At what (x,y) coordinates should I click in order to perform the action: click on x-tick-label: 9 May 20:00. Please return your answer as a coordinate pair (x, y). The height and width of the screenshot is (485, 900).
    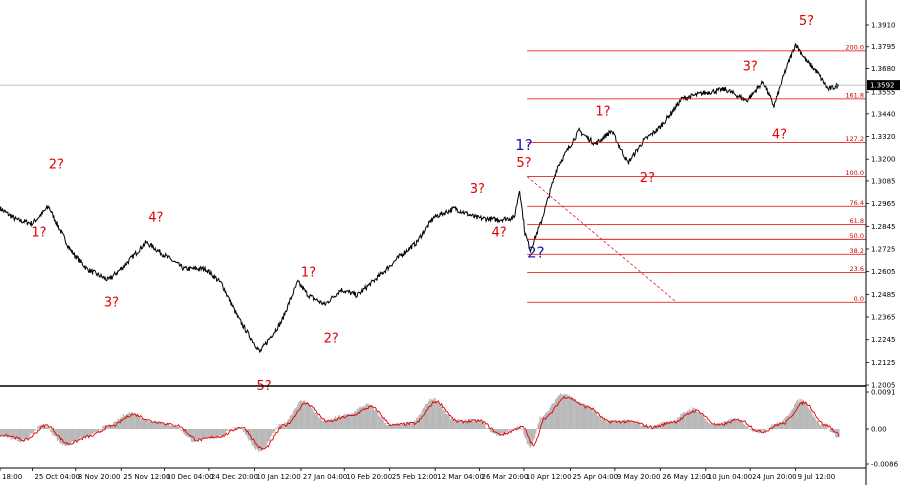
    Looking at the image, I should click on (639, 477).